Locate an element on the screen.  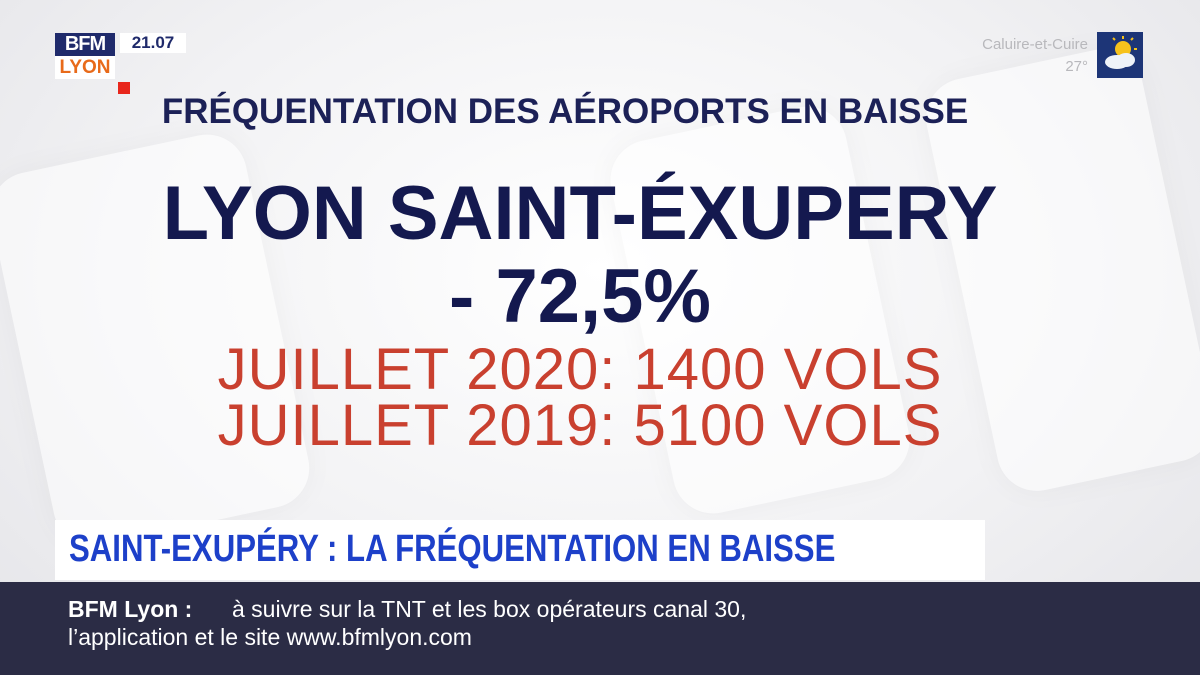
logo-accent is located at coordinates (124, 88).